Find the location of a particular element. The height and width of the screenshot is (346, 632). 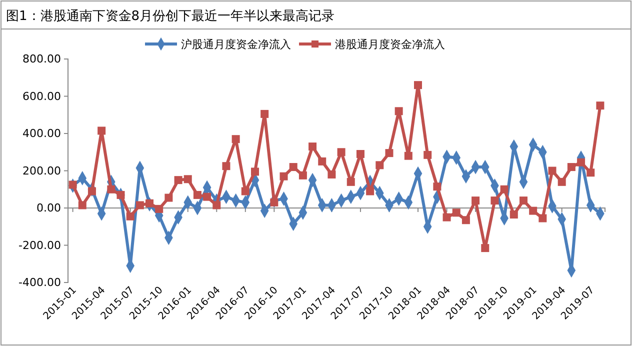

legend-label: 沪股通月度资金净流入 is located at coordinates (236, 44).